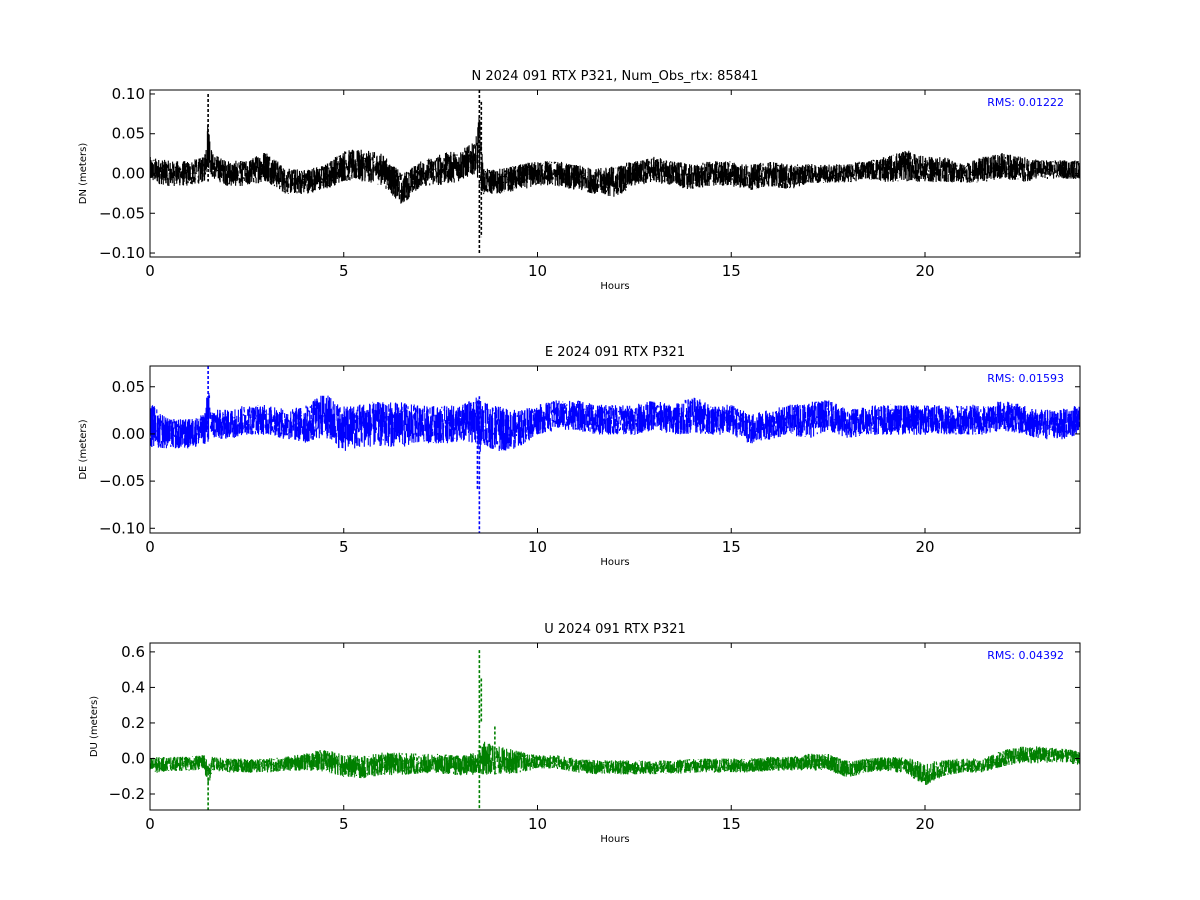 The width and height of the screenshot is (1200, 900). Describe the element at coordinates (615, 352) in the screenshot. I see `panel-title-e: E 2024 091 RTX P321` at that location.